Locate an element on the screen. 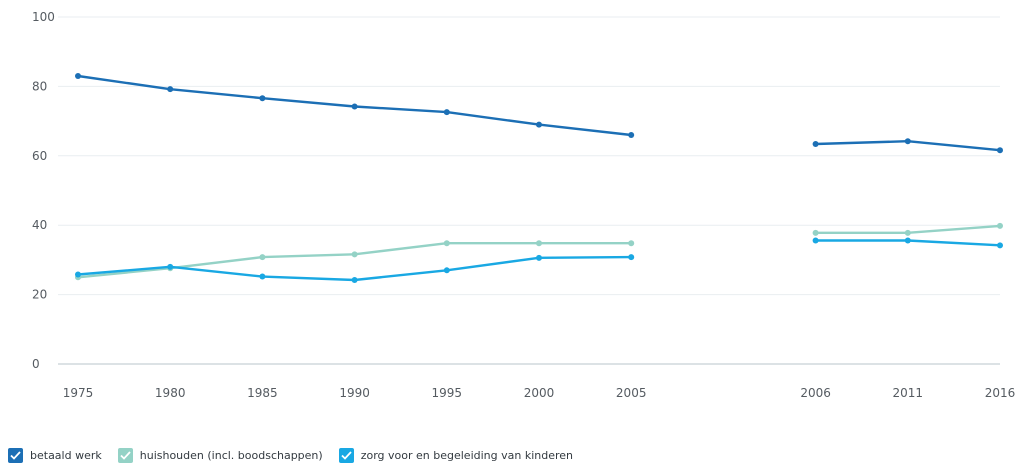 The width and height of the screenshot is (1020, 470). y-tick-label: 80 is located at coordinates (39, 86).